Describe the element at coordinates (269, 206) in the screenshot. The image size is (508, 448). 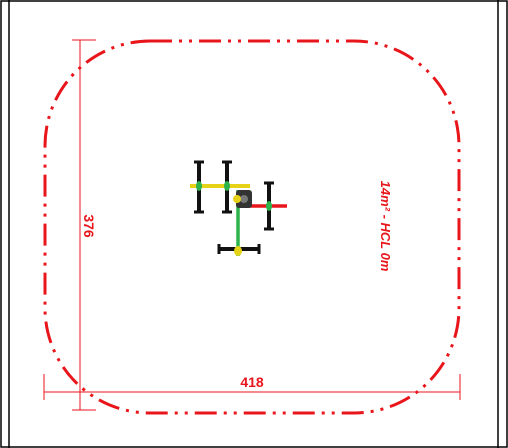
I see `pedal-right` at that location.